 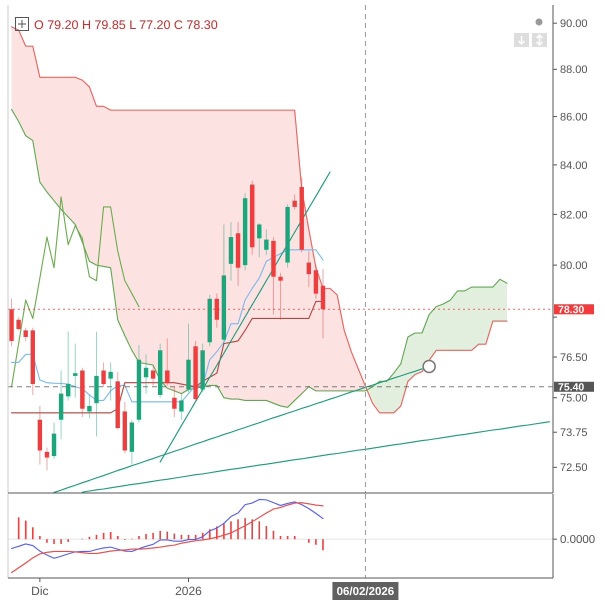 What do you see at coordinates (574, 117) in the screenshot?
I see `y-tick-label: 86.00` at bounding box center [574, 117].